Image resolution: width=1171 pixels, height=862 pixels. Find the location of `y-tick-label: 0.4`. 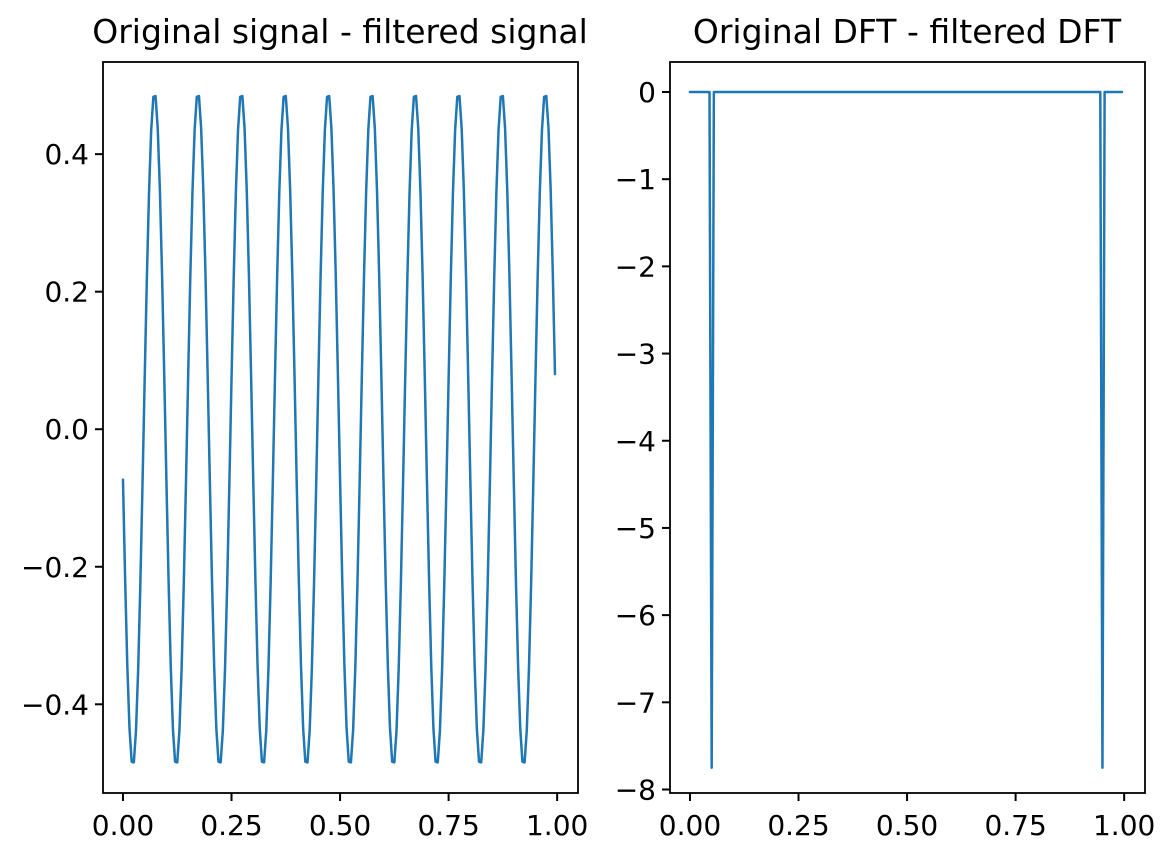

y-tick-label: 0.4 is located at coordinates (66, 154).